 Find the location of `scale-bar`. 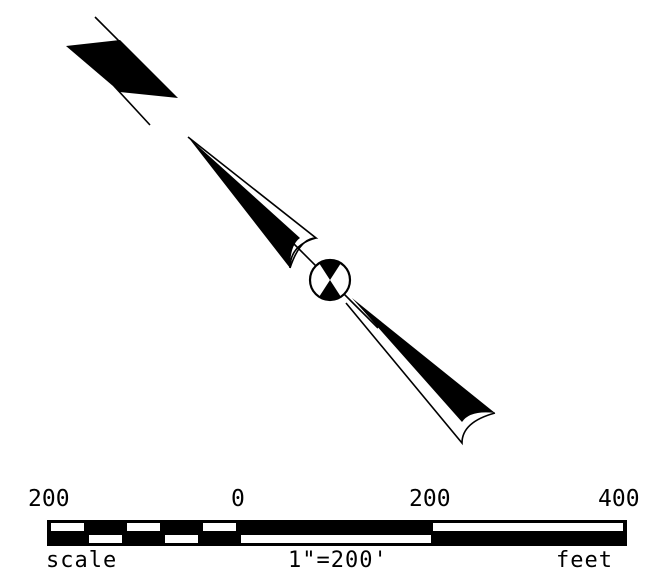

scale-bar is located at coordinates (337, 533).